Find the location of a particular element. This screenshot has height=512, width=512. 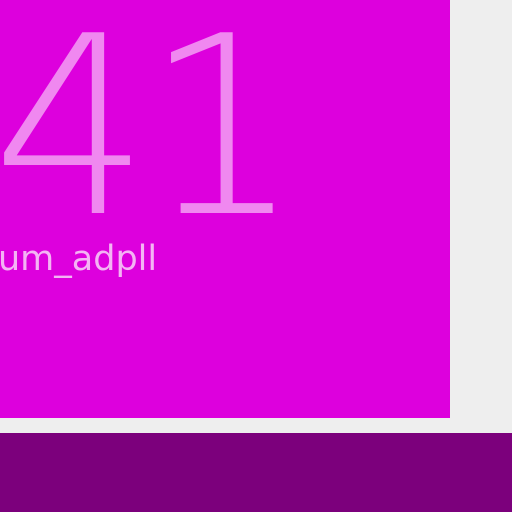

tile-label: um_adpll is located at coordinates (79, 259).